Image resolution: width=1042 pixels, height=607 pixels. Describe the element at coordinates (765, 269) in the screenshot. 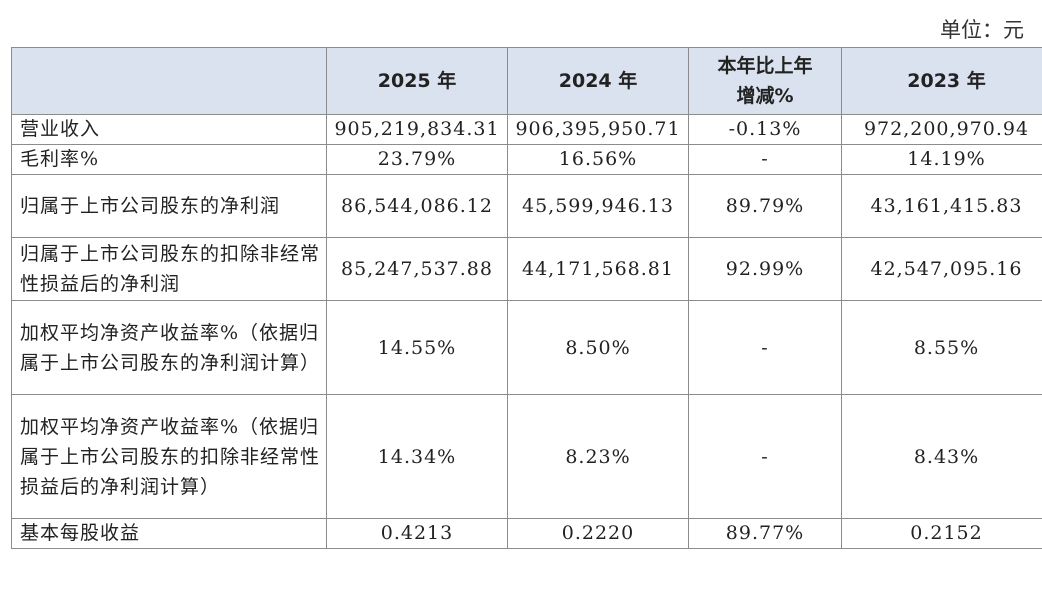

I see `cell-change: 92.99%` at that location.